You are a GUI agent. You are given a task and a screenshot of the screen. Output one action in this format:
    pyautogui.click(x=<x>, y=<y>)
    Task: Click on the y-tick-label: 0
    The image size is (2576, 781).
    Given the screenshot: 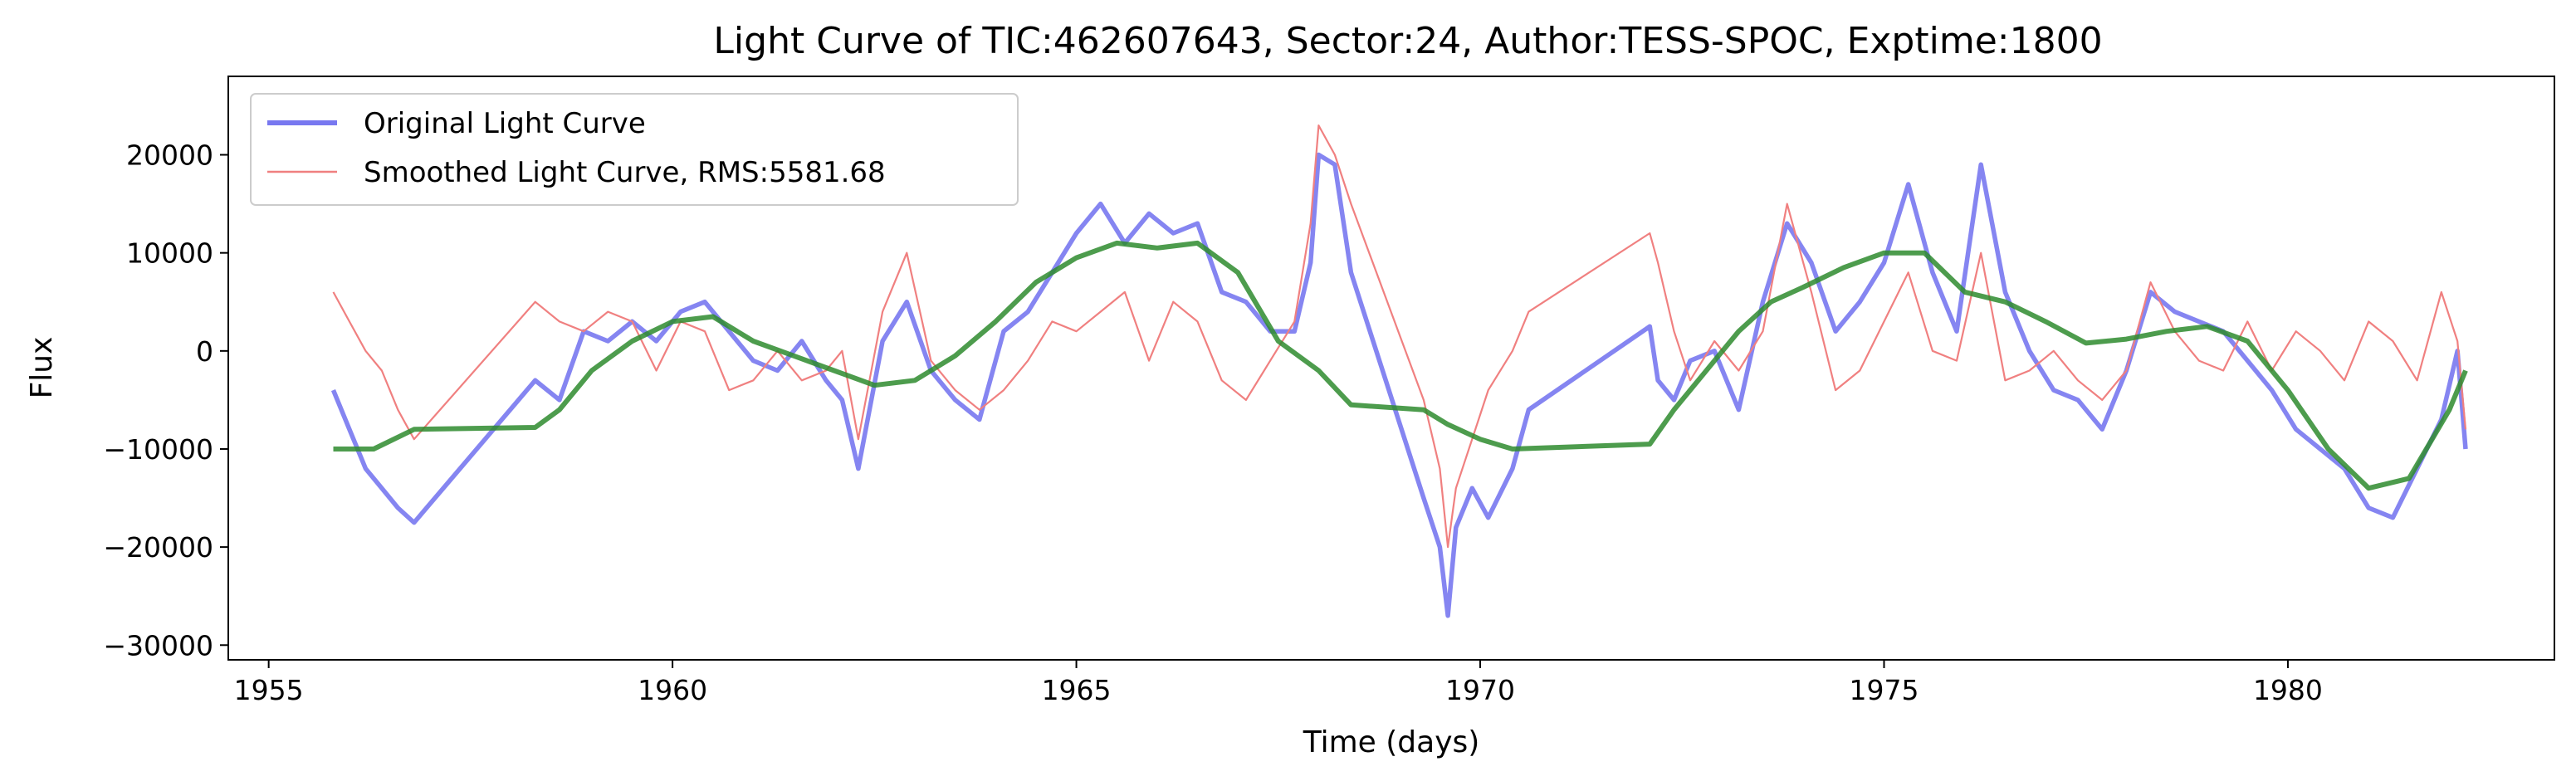 What is the action you would take?
    pyautogui.click(x=204, y=351)
    